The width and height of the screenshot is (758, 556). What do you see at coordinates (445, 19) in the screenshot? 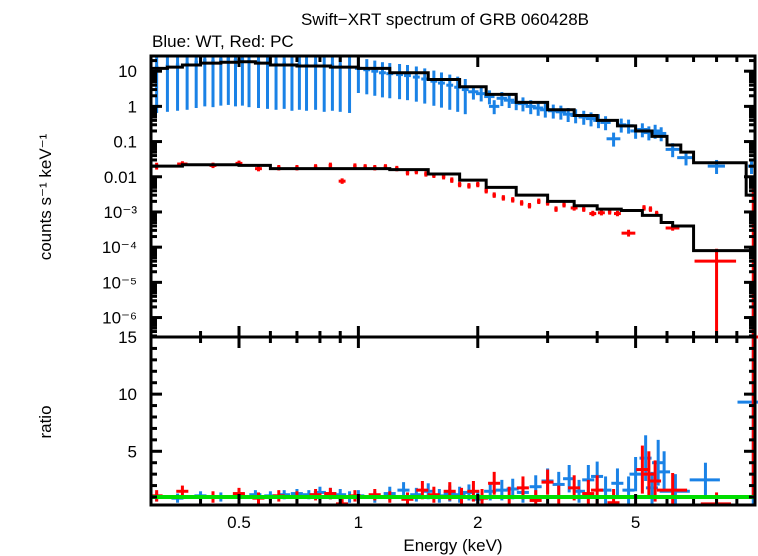
I see `chart-title: Swift−XRT spectrum of GRB 060428B` at bounding box center [445, 19].